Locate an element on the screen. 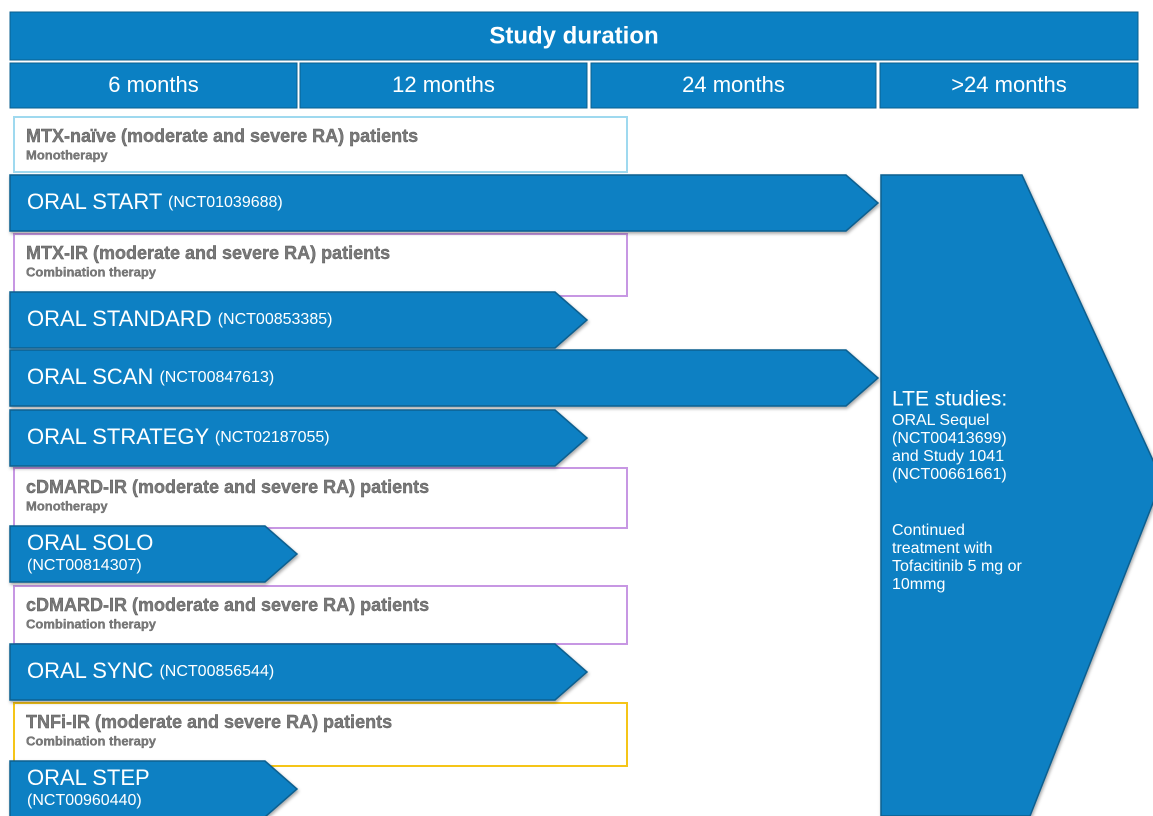 The width and height of the screenshot is (1153, 816). lte-line: ORAL Sequel is located at coordinates (940, 420).